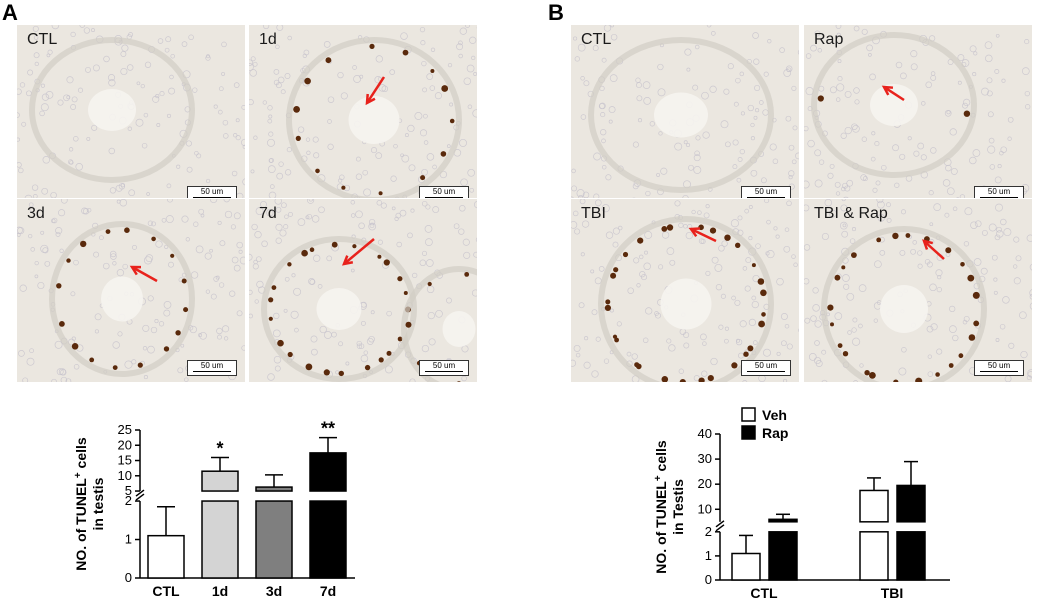  Describe the element at coordinates (703, 235) in the screenshot. I see `arrow-shaft` at that location.